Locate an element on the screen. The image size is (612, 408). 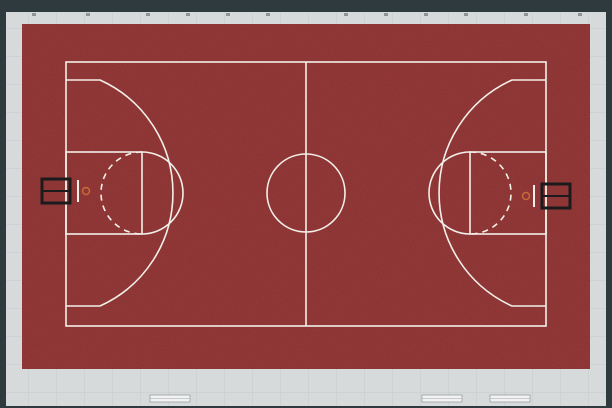
edge-posts is located at coordinates (307, 14).